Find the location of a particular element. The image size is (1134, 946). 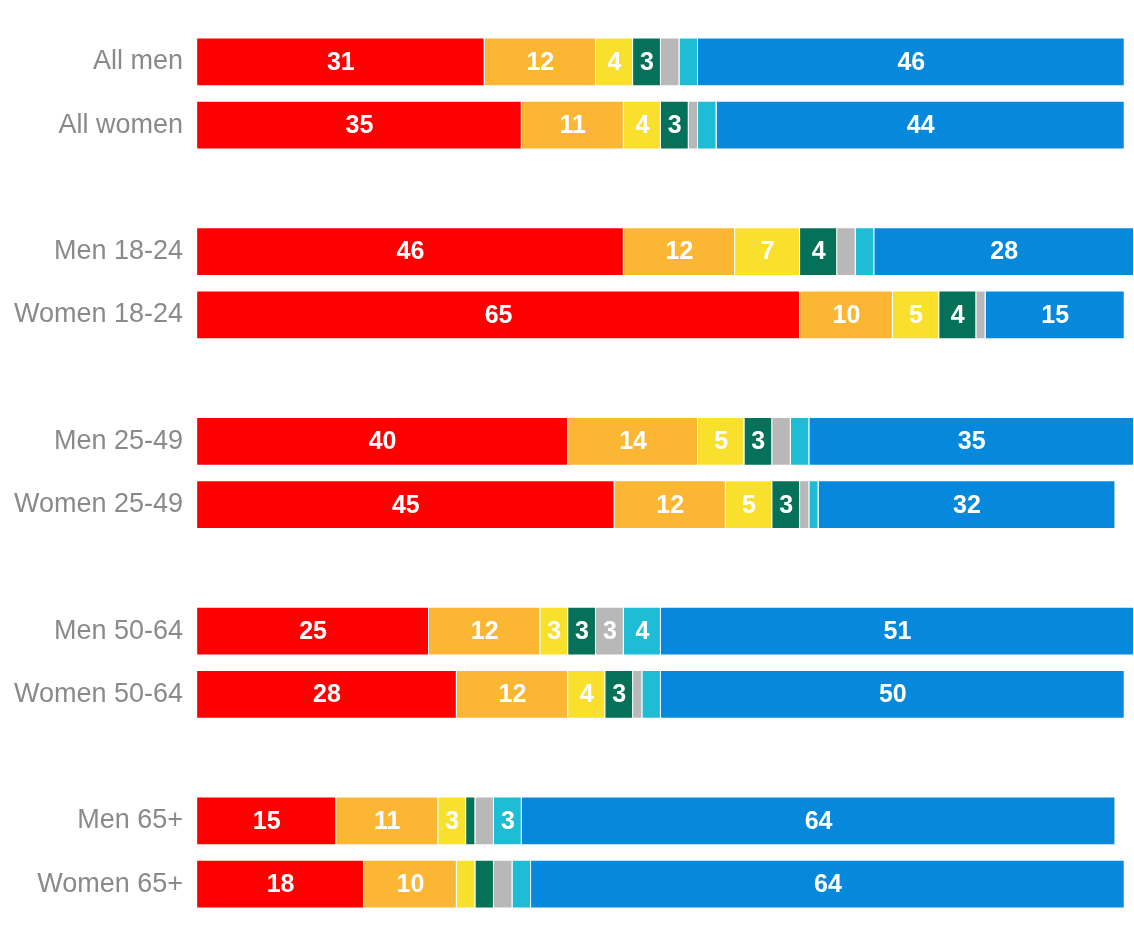

y-tick-label: Men 18-24 is located at coordinates (119, 250).